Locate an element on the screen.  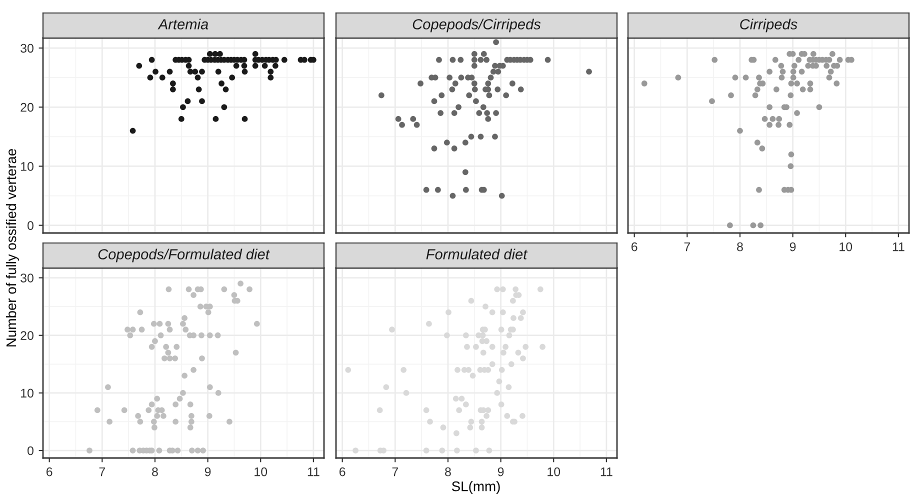
chart-title: Copepods/Cirripeds is located at coordinates (476, 25).